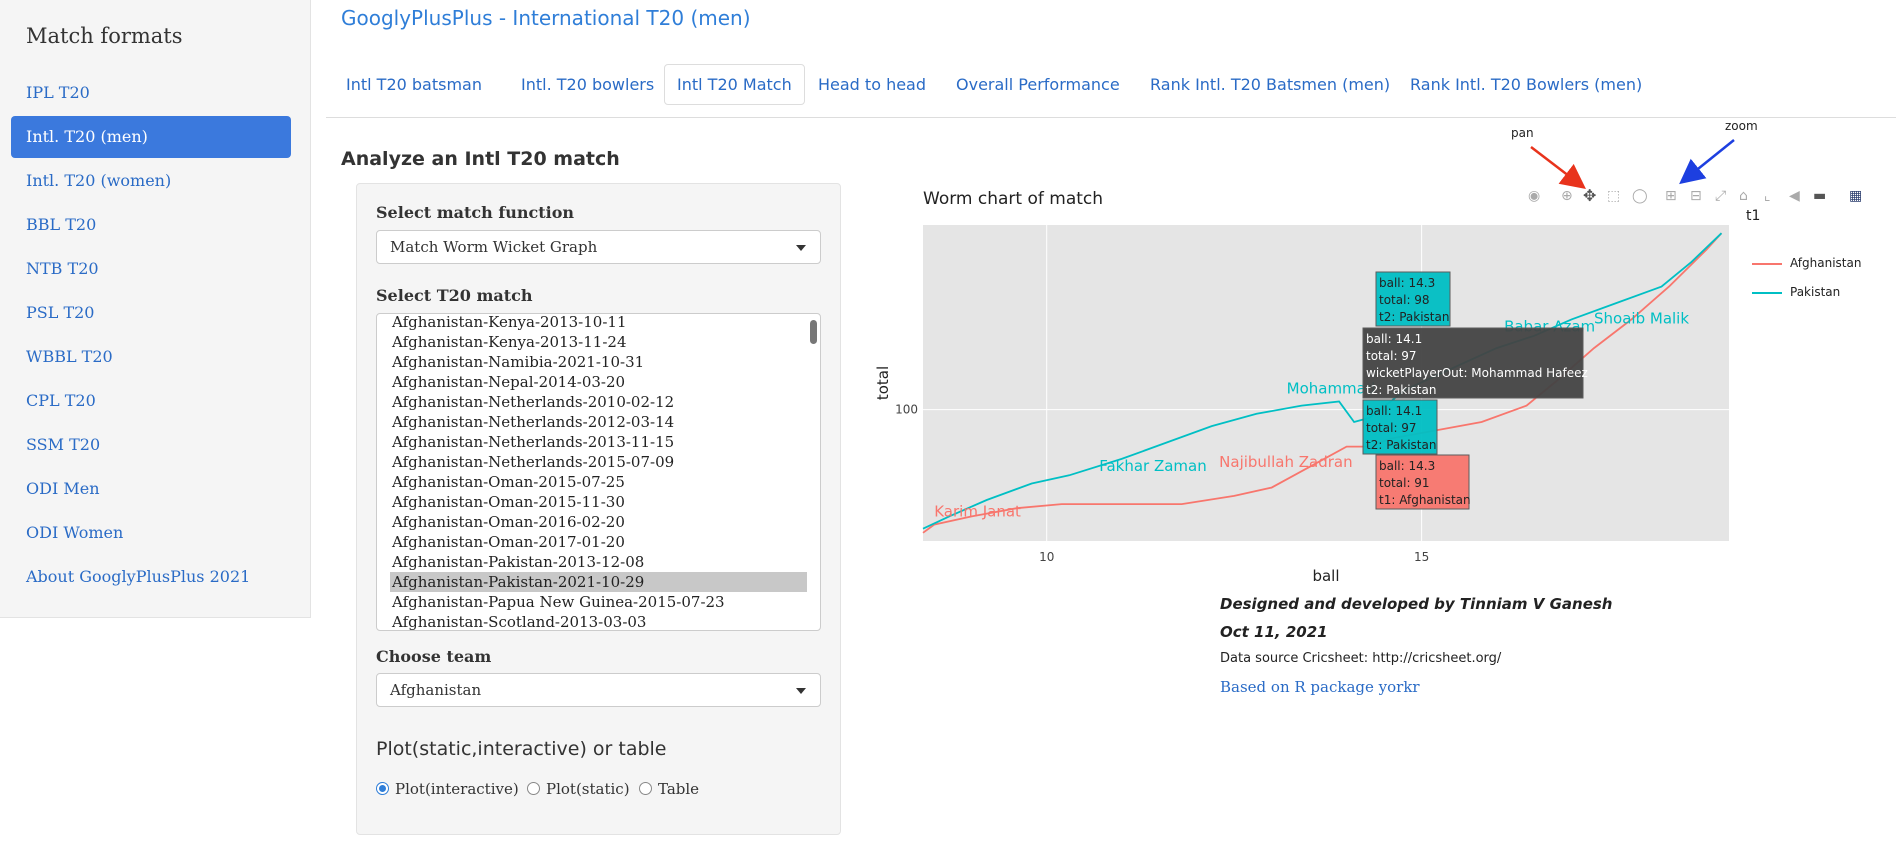 The width and height of the screenshot is (1903, 848). I want to click on list-item-selected: Afghanistan-Pakistan-2021-10-29, so click(598, 582).